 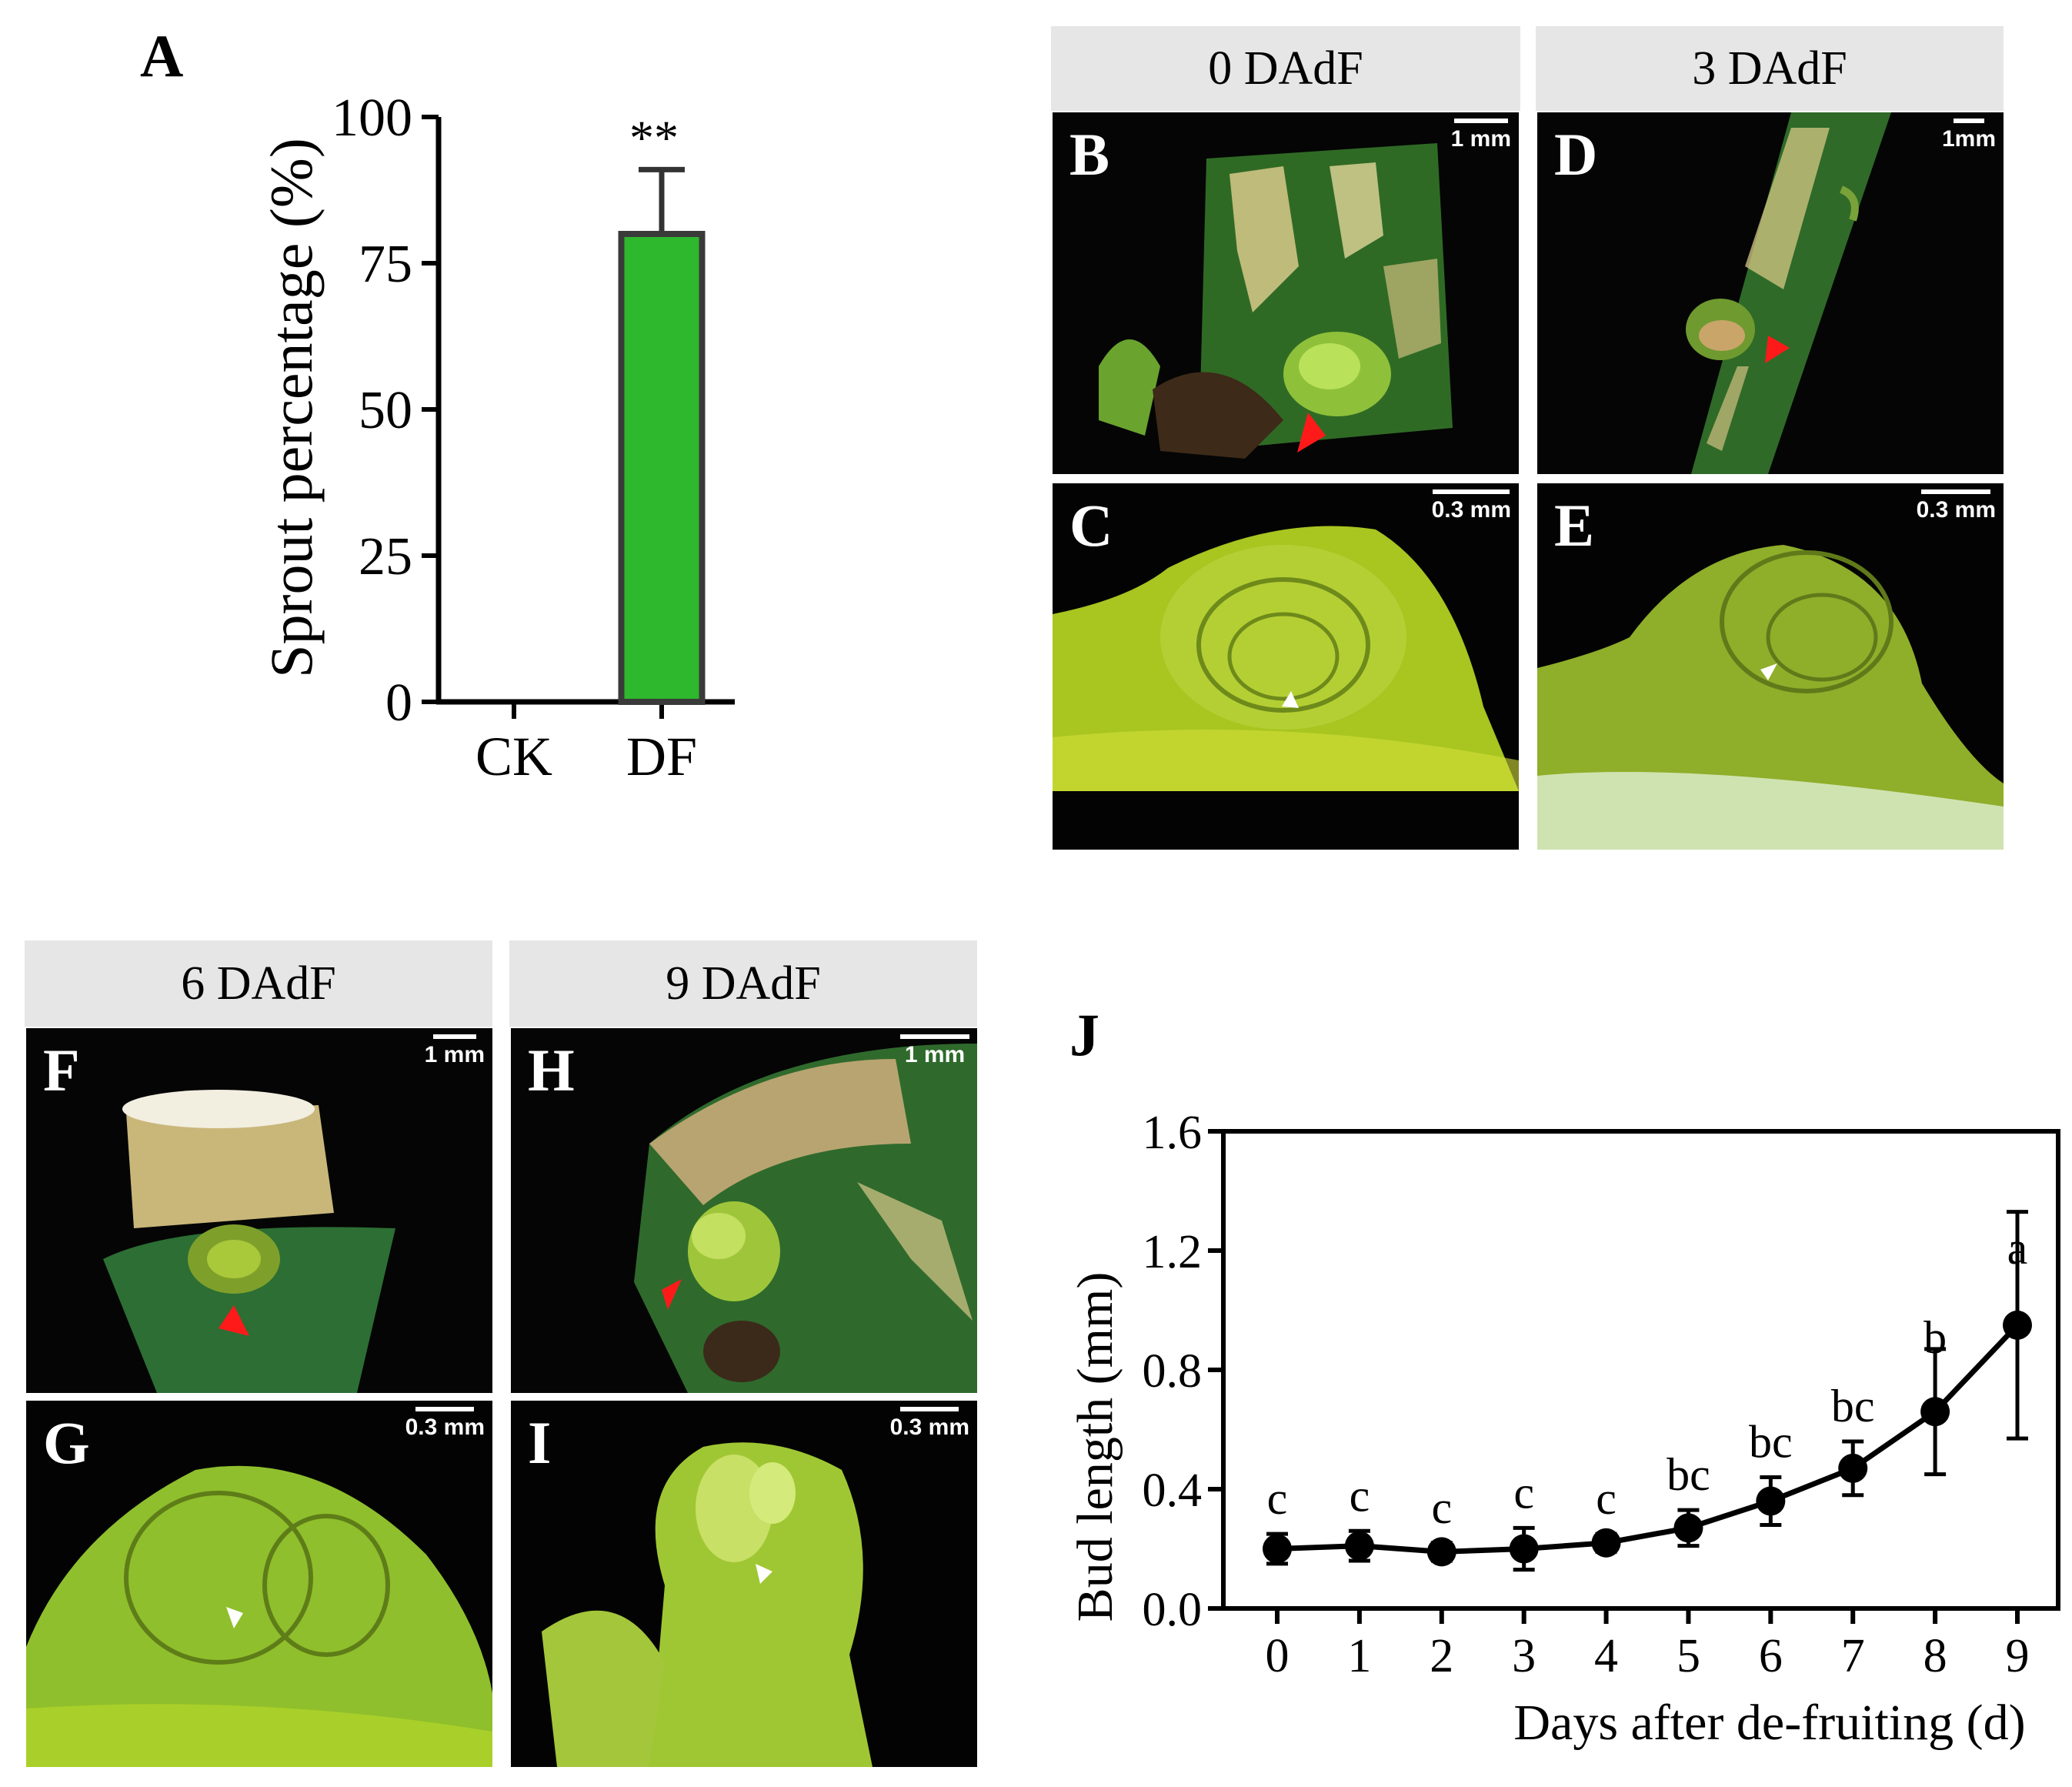 I want to click on photo-b-stem-bud: B 1 mm, so click(x=1286, y=293).